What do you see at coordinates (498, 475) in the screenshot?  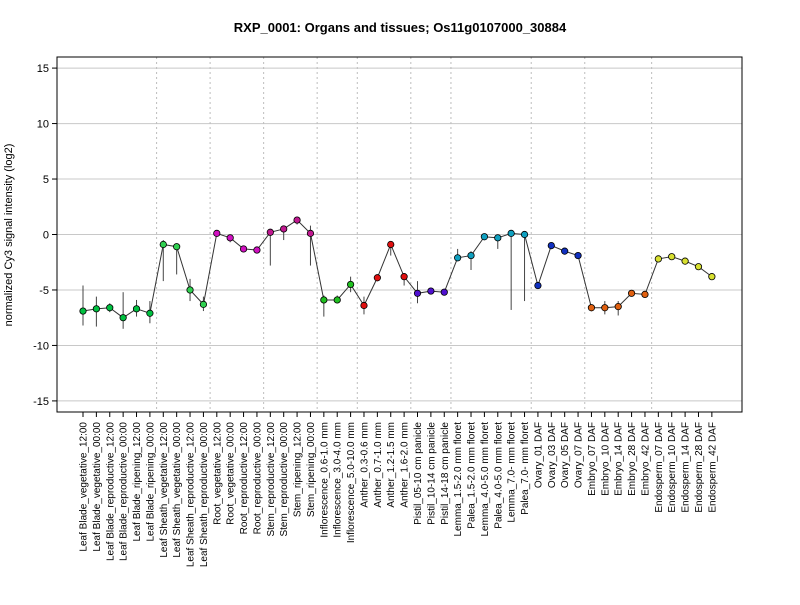 I see `x-tick-label: Palea_4.0-5.0 mm floret` at bounding box center [498, 475].